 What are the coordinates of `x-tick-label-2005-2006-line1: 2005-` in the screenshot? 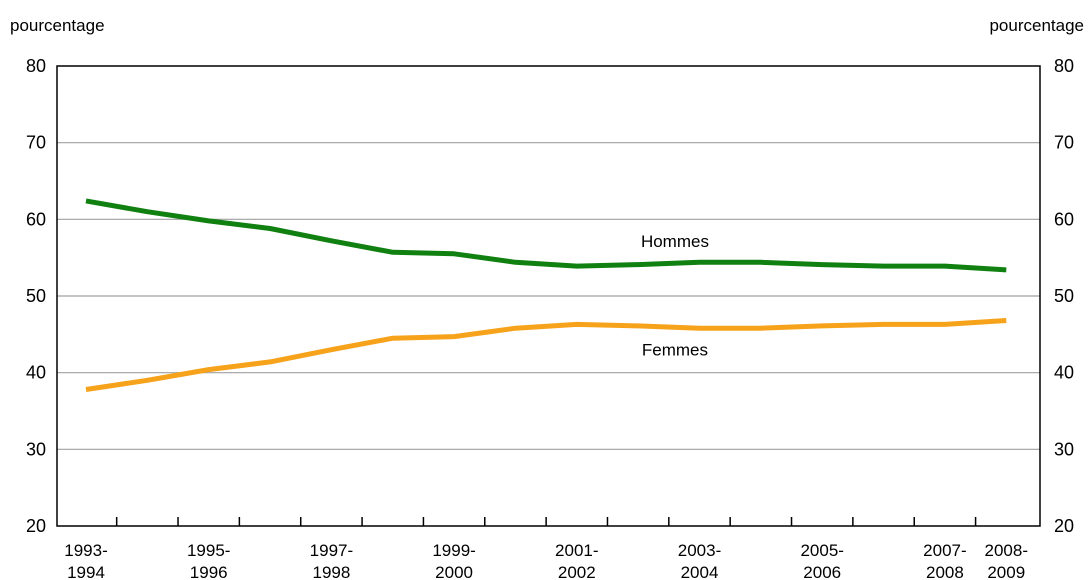 It's located at (821, 550).